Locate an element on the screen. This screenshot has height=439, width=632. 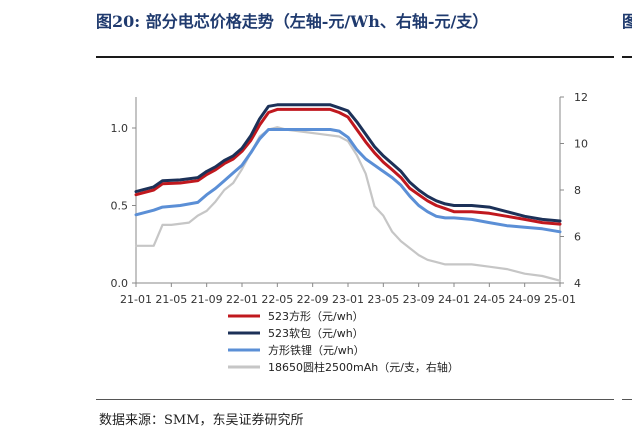
legend-label-1: 523软包（元/wh） is located at coordinates (316, 333).